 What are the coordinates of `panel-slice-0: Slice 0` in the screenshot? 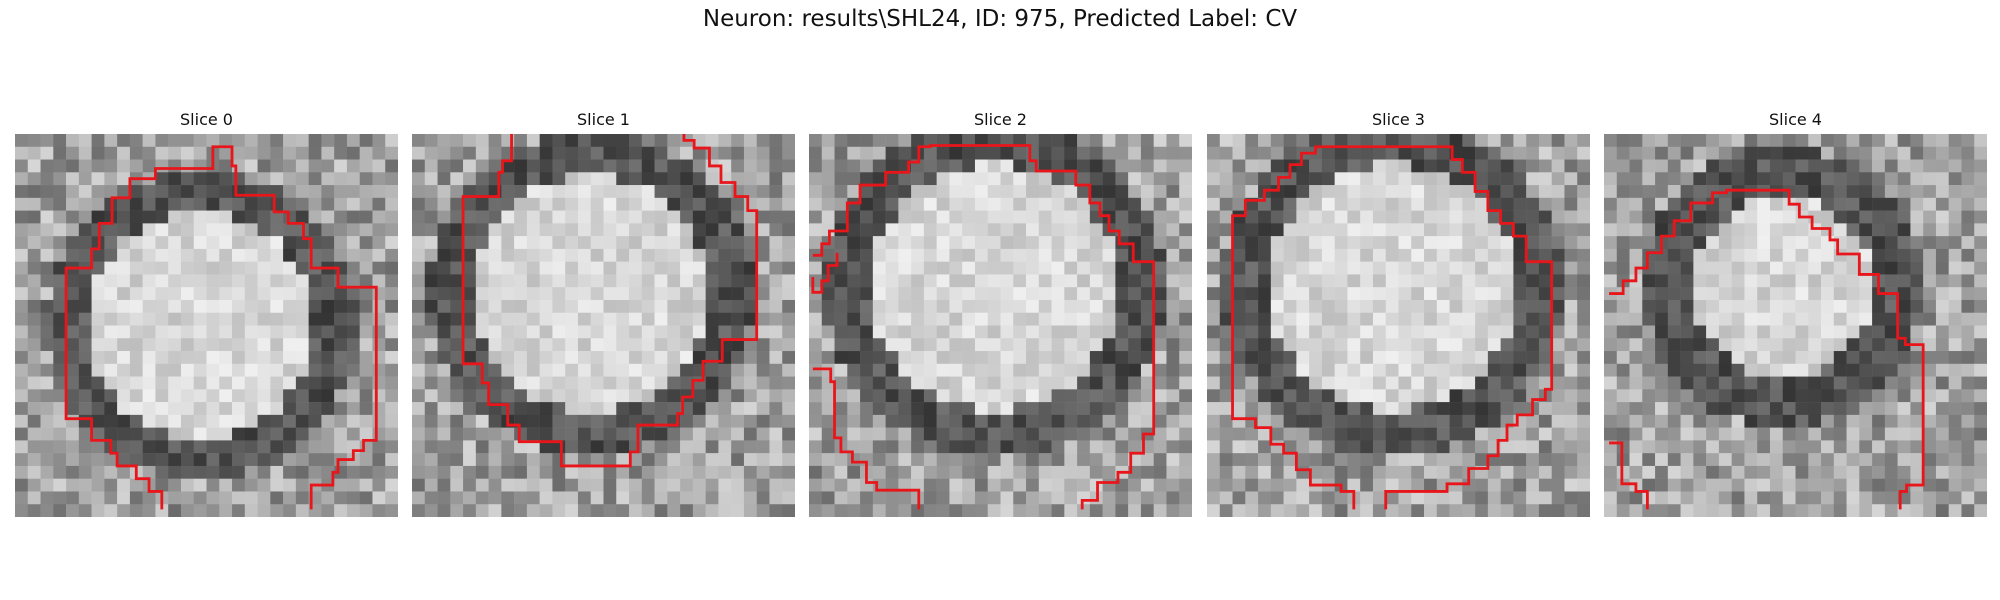 It's located at (206, 313).